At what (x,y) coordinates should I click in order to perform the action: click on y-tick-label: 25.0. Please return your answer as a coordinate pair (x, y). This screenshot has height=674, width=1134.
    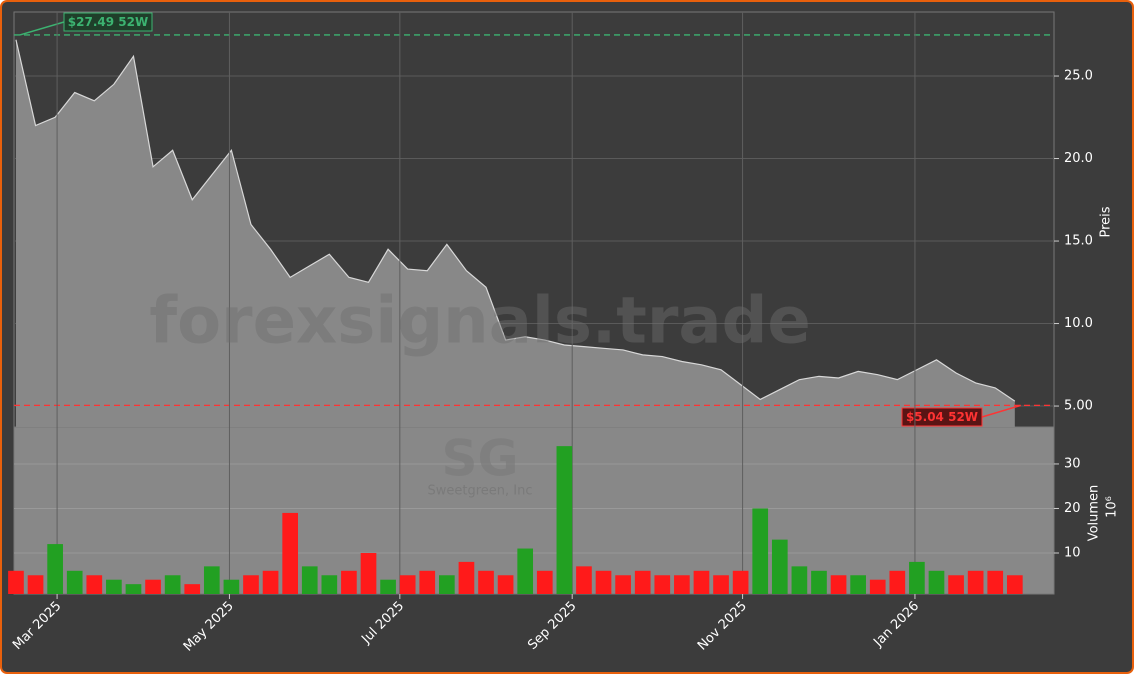
    Looking at the image, I should click on (1078, 76).